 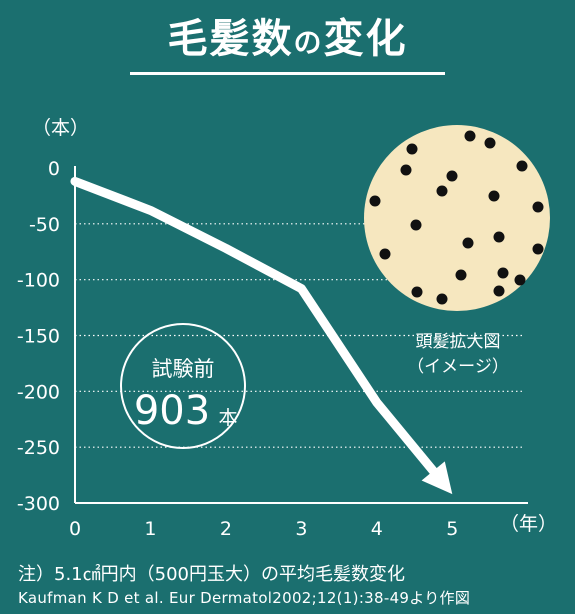 What do you see at coordinates (308, 42) in the screenshot?
I see `title-particle: の` at bounding box center [308, 42].